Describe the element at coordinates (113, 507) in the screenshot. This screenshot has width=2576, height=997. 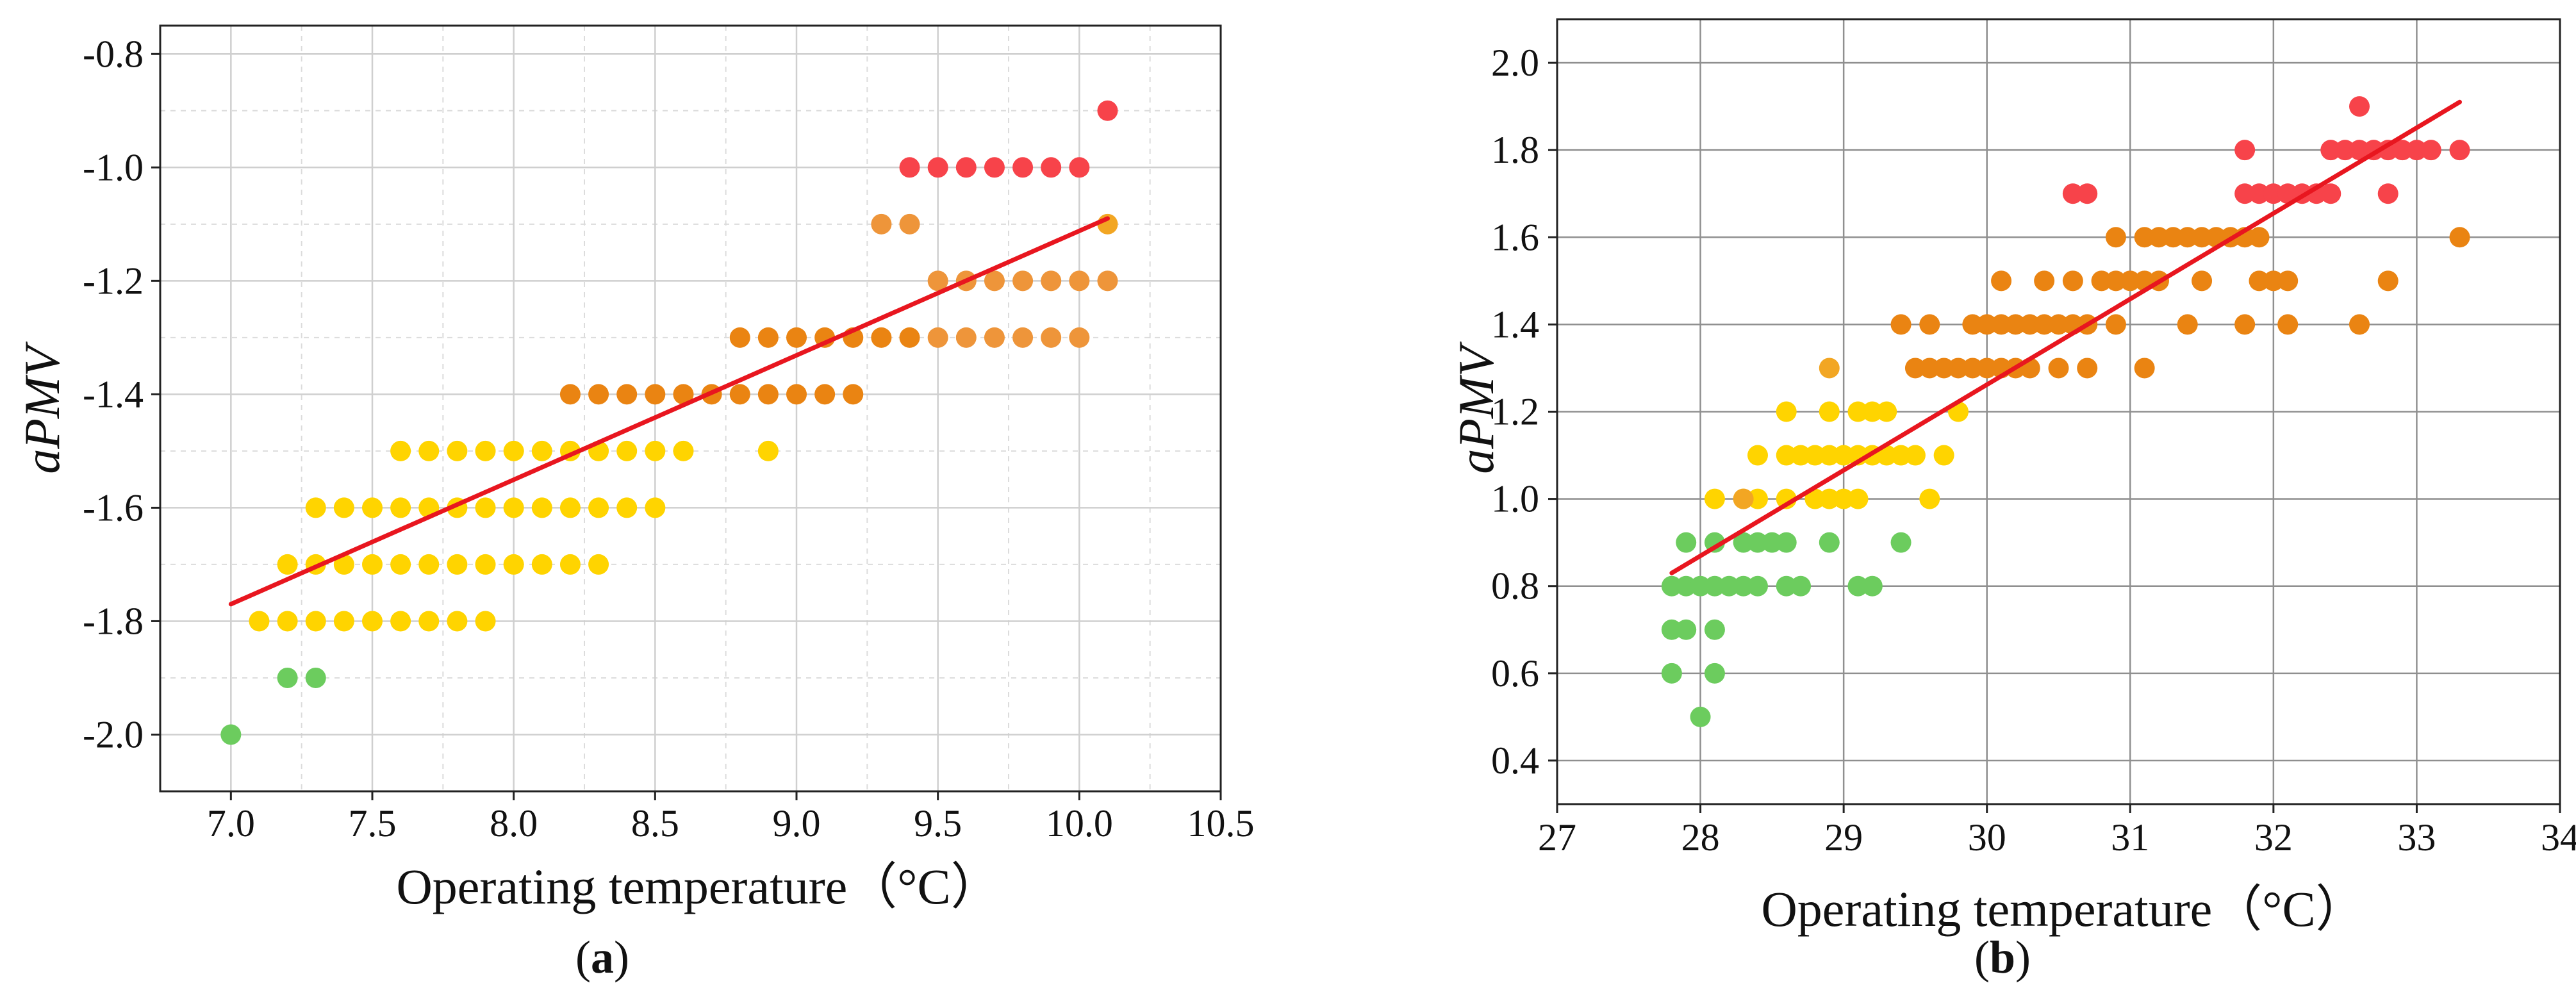
I see `panel-a-y-tick-label: -1.6` at that location.